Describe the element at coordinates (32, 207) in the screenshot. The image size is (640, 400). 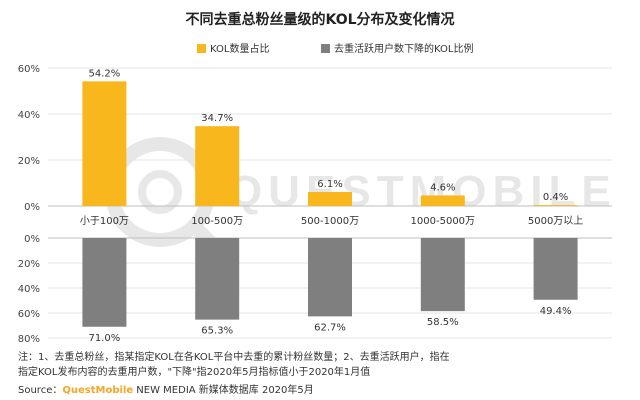
I see `top-axis-tick-label: 0%` at that location.